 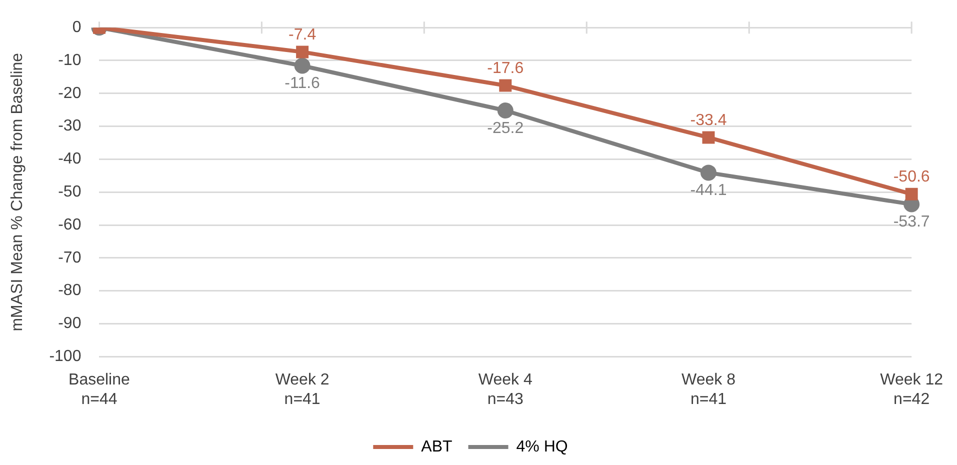 I want to click on y-tick-label: -80, so click(x=70, y=291).